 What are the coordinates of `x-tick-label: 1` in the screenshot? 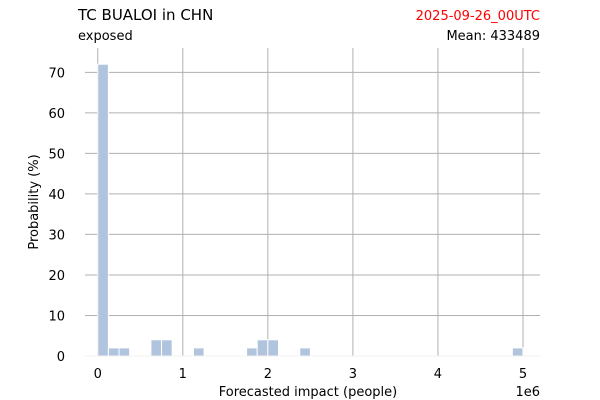 It's located at (183, 374).